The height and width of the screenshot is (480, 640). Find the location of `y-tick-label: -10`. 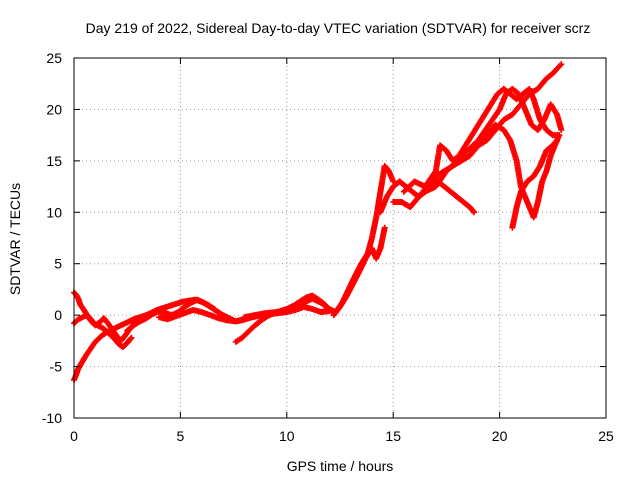

y-tick-label: -10 is located at coordinates (52, 418).